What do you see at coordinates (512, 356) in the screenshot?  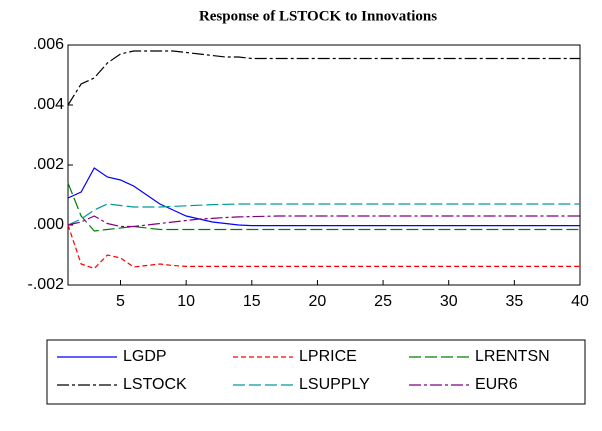 I see `legend-label: LRENTSN` at bounding box center [512, 356].